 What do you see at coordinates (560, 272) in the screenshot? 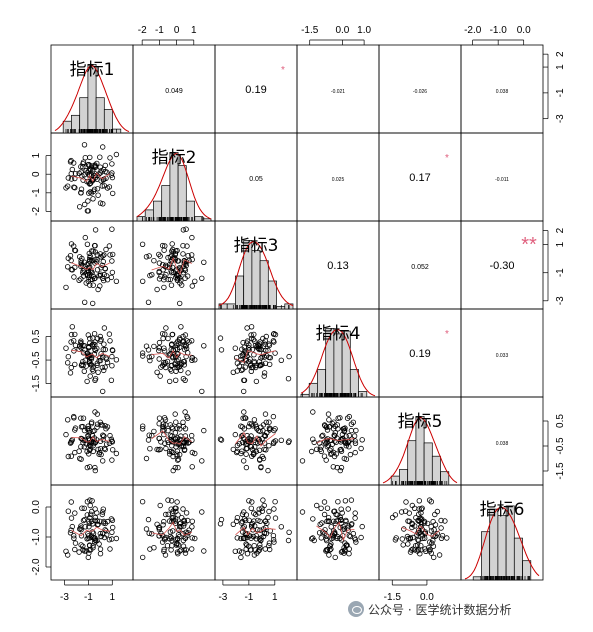
I see `axis-tick-label: -1` at bounding box center [560, 272].